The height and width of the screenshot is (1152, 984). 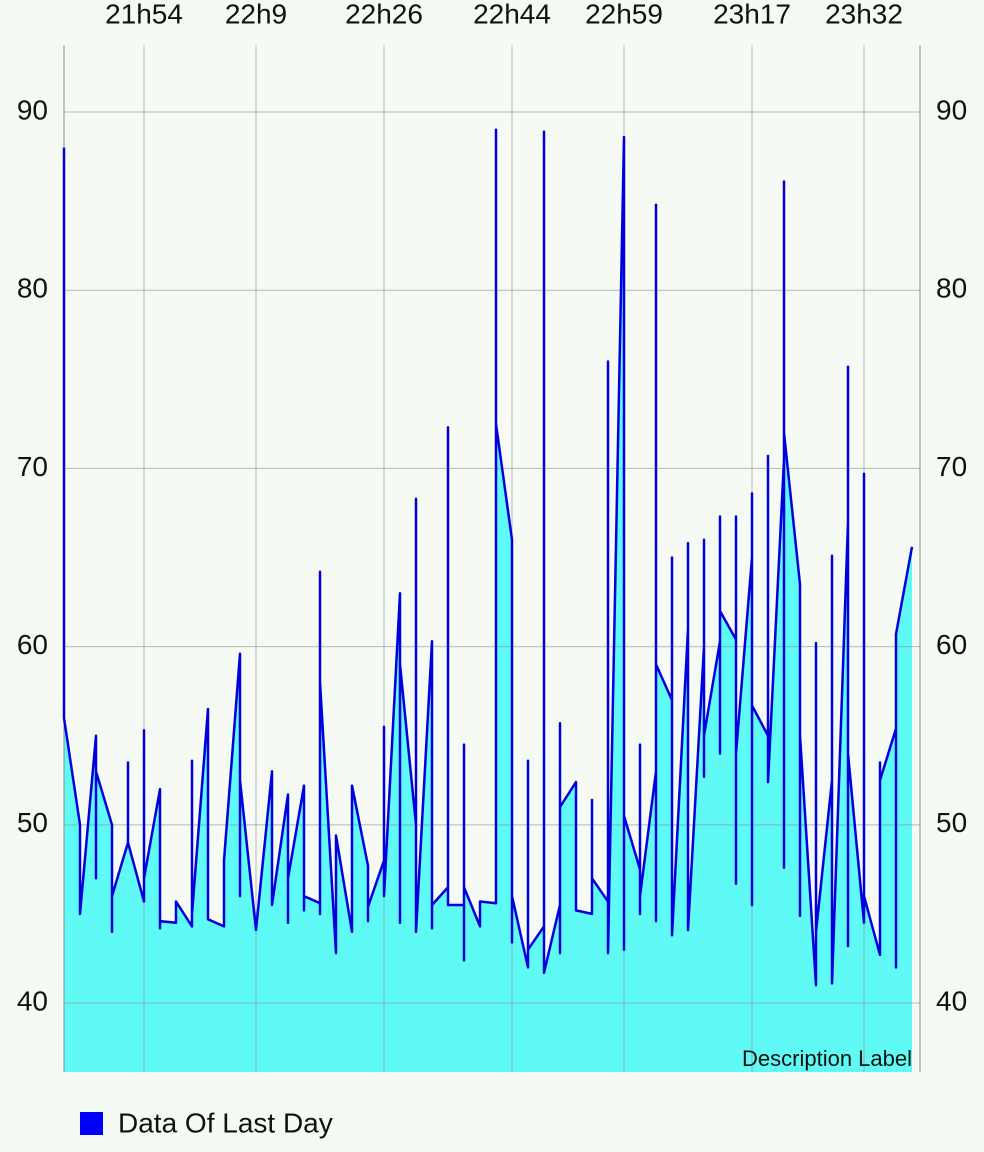 I want to click on y-tick-label: 80, so click(x=32, y=288).